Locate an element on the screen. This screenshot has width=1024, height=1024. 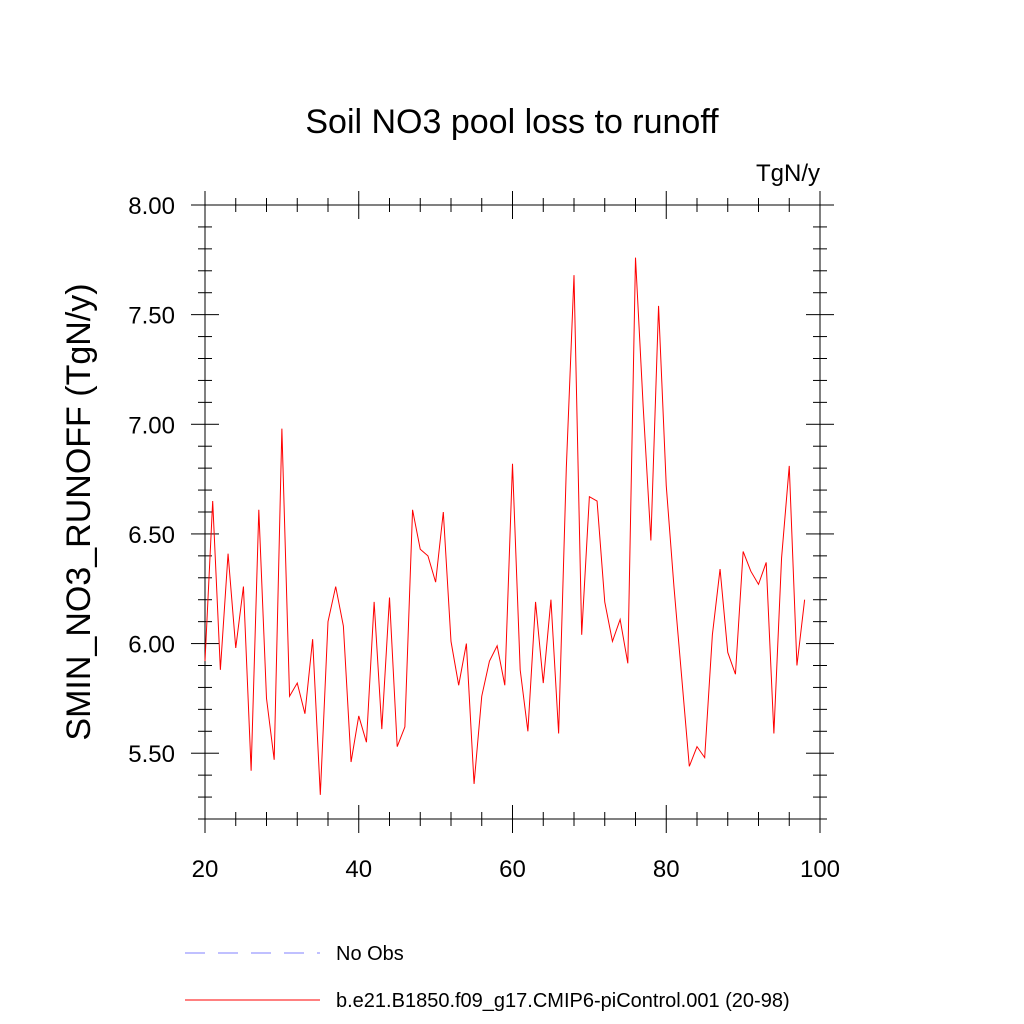
y-tick-label: 7.00 is located at coordinates (151, 425).